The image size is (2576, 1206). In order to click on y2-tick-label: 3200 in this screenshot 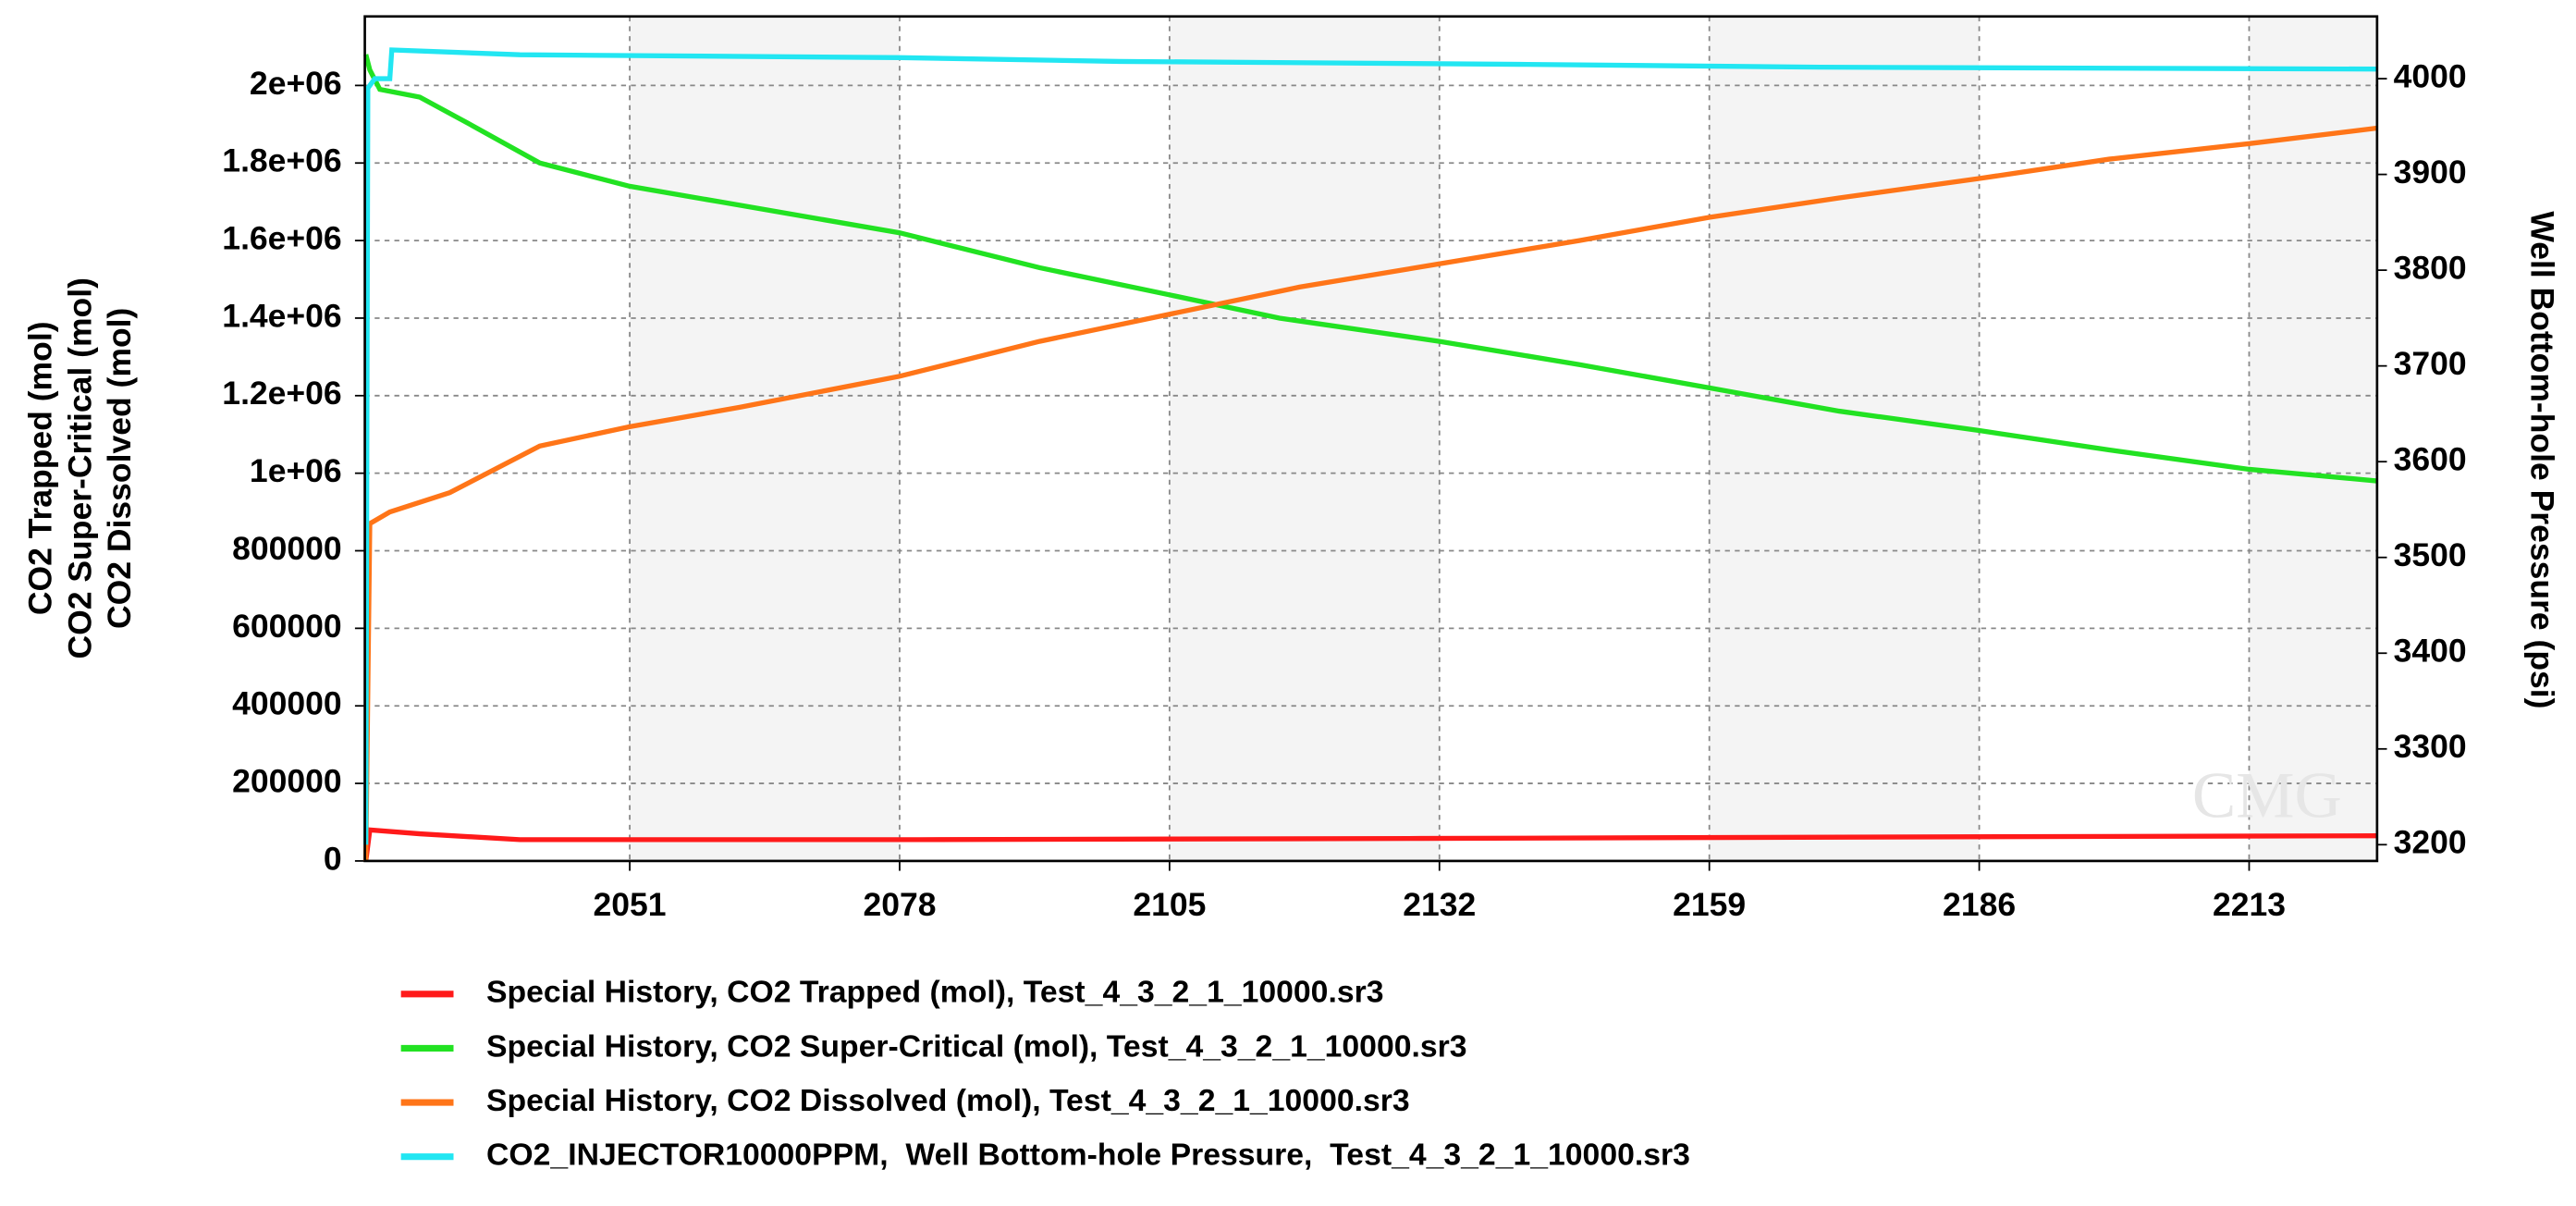, I will do `click(2431, 842)`.